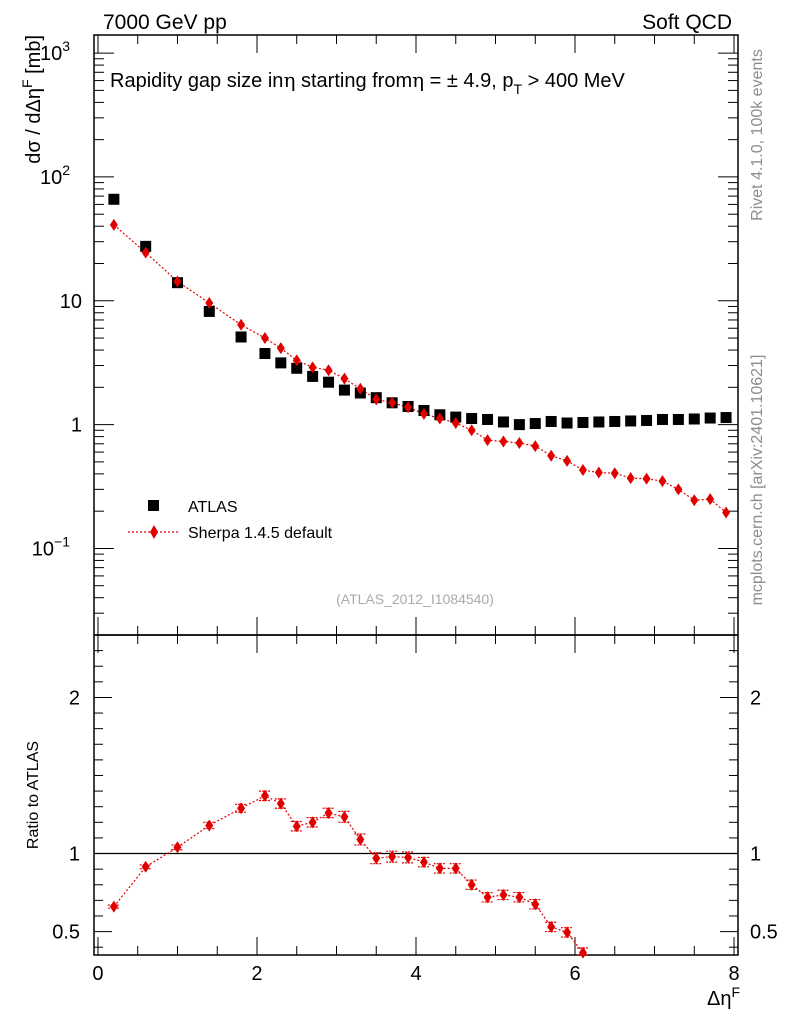  I want to click on x-tick-label: 0, so click(97, 974).